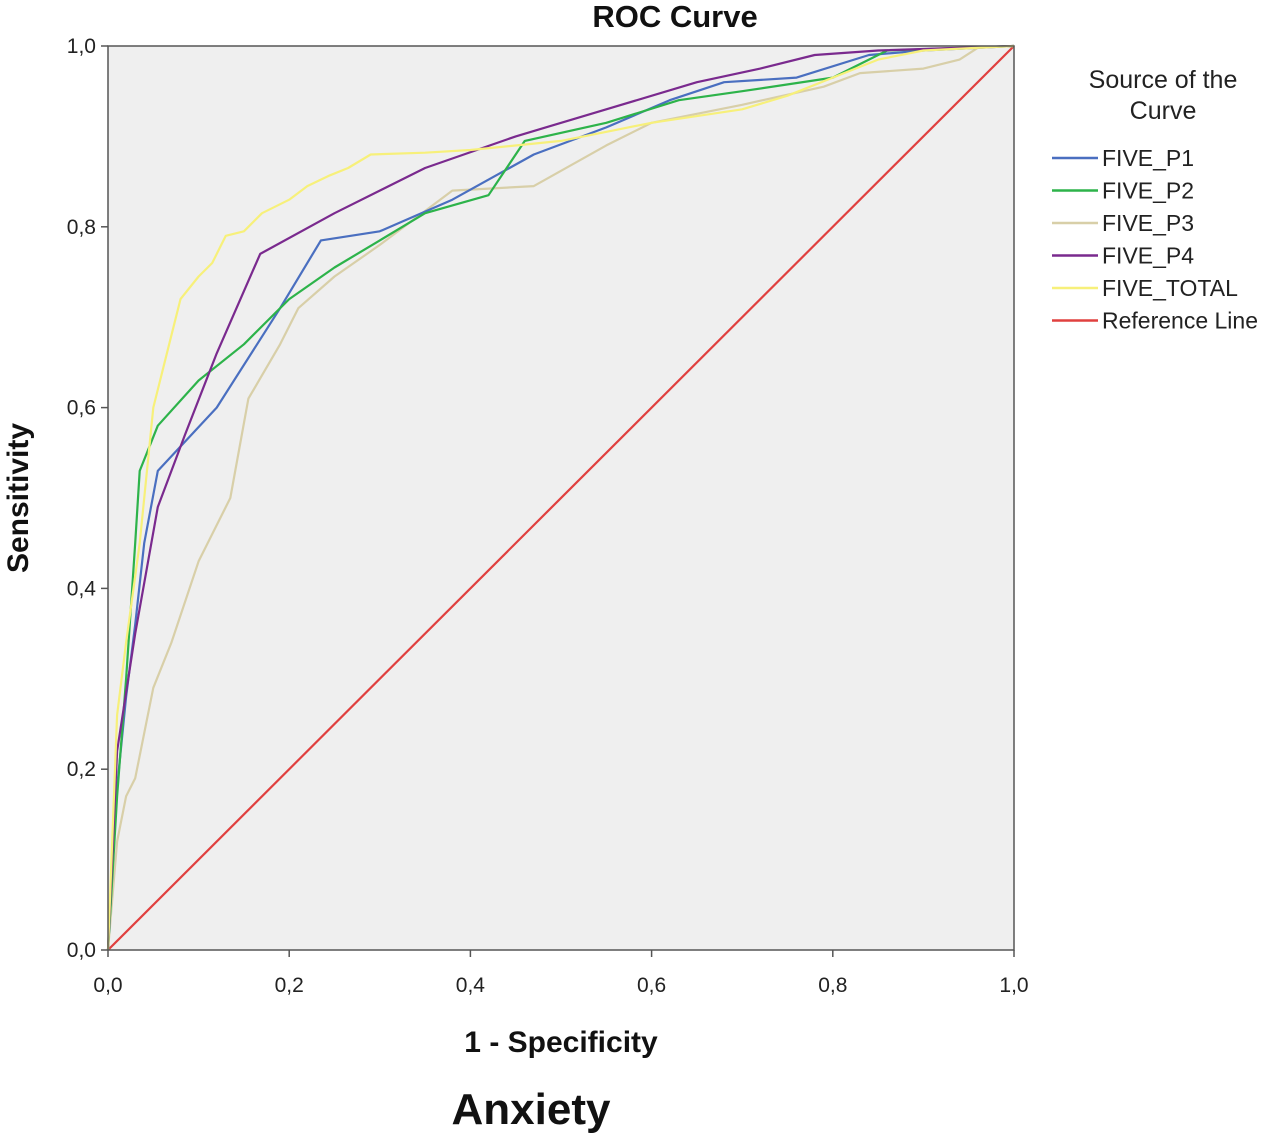 The image size is (1280, 1134). I want to click on y-tick-label: 0,4, so click(82, 588).